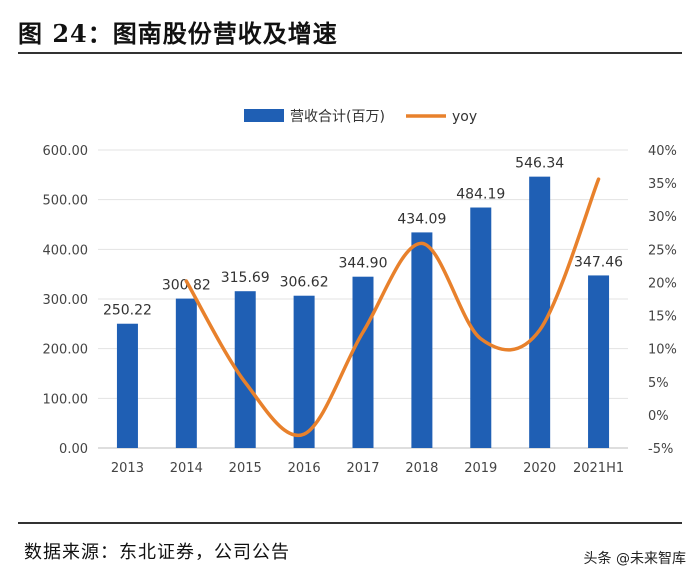  Describe the element at coordinates (539, 164) in the screenshot. I see `bar-data-label: 546.34` at that location.